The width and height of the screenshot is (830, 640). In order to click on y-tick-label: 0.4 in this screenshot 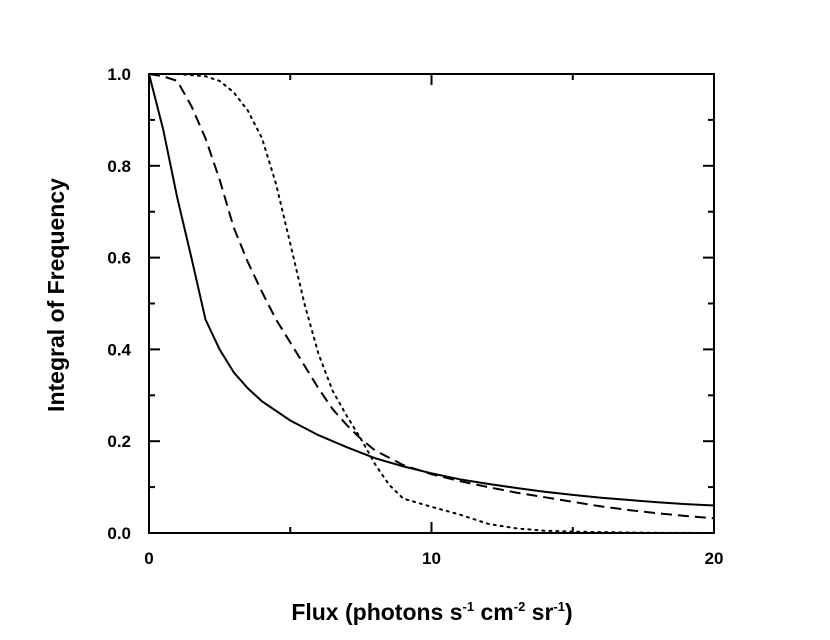, I will do `click(119, 349)`.